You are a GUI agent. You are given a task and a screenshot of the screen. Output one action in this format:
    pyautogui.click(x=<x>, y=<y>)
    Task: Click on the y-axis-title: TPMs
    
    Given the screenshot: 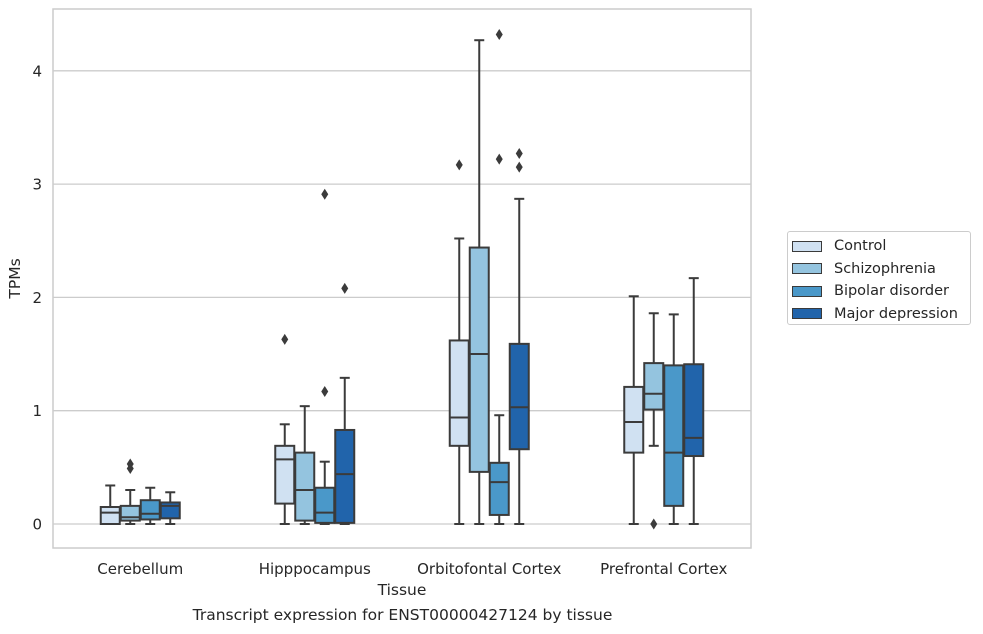 What is the action you would take?
    pyautogui.click(x=15, y=278)
    